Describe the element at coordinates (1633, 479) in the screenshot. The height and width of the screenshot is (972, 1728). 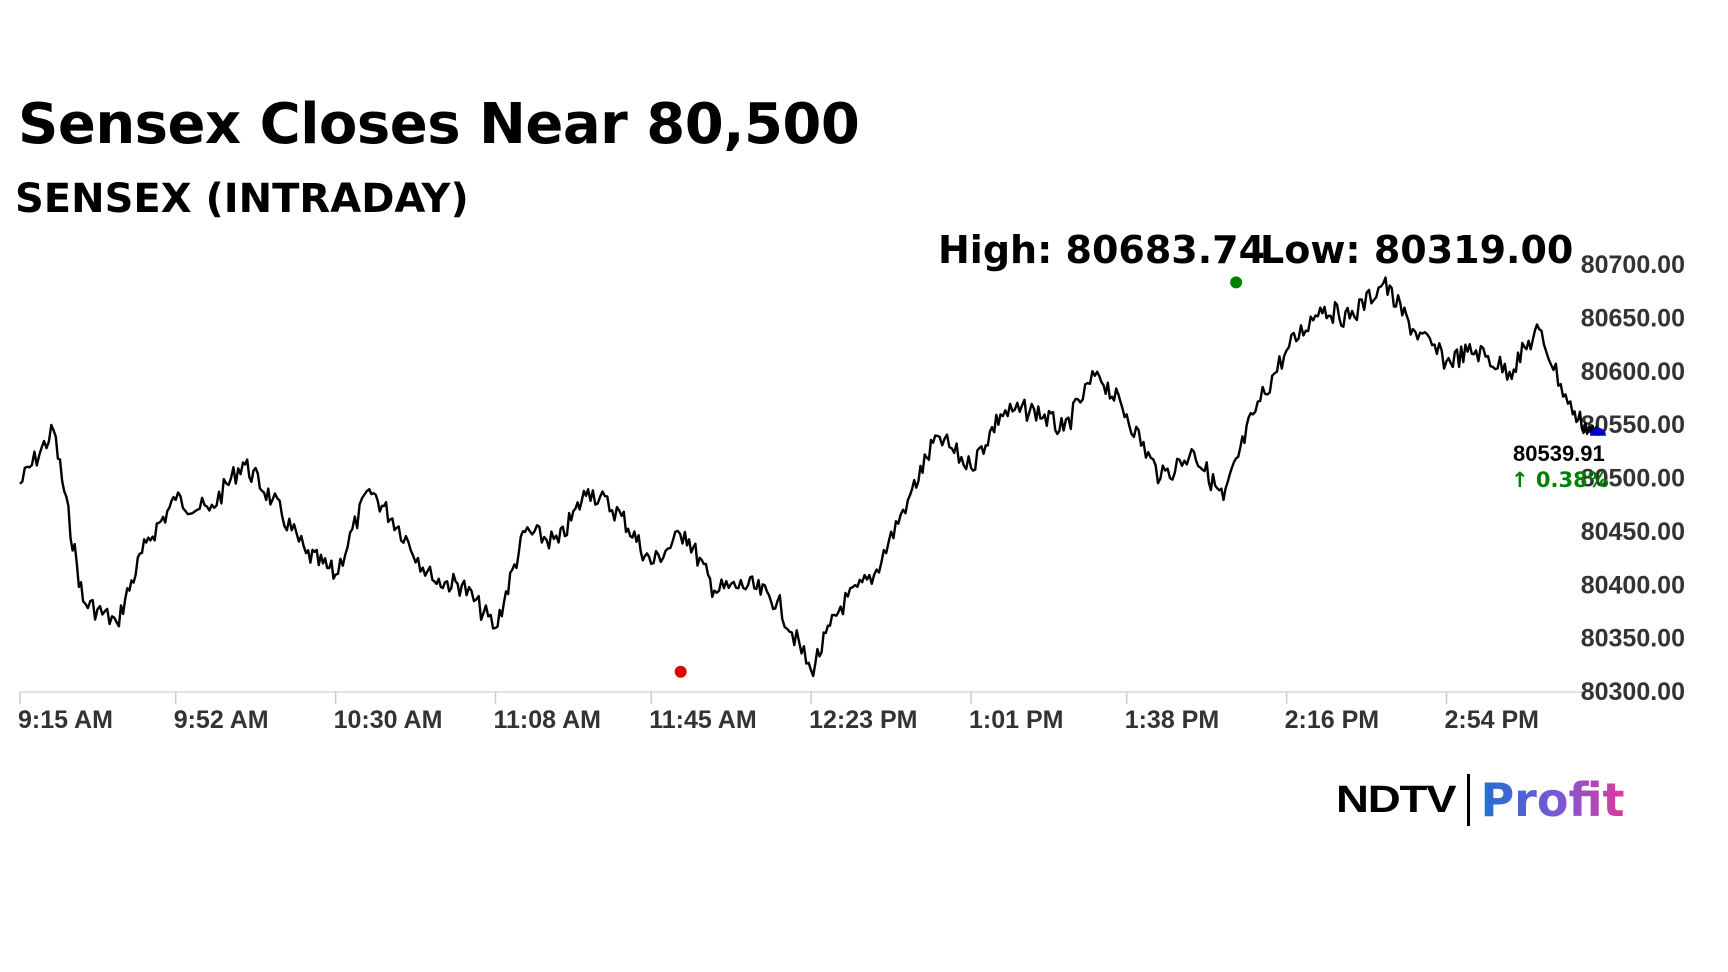
I see `y-tick-label: 80500.00` at that location.